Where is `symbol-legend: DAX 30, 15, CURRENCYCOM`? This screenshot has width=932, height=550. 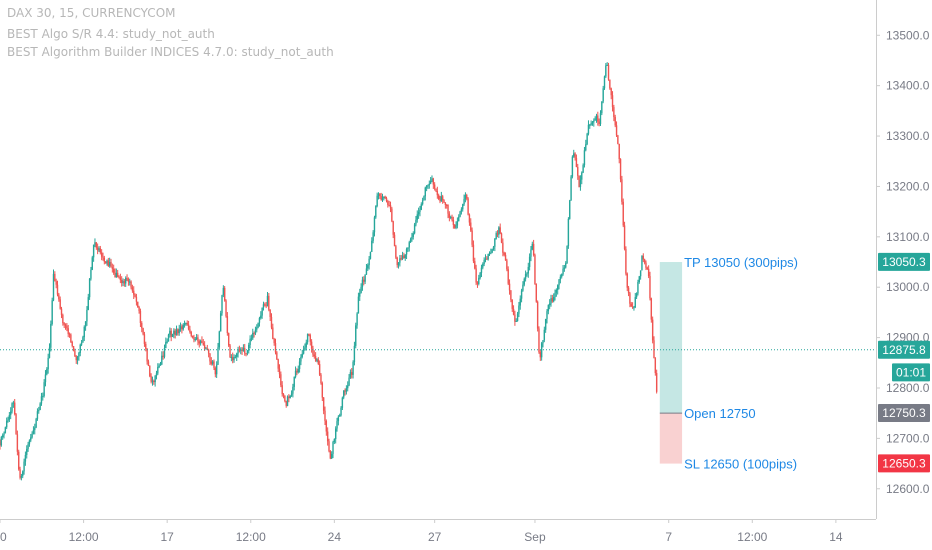
symbol-legend: DAX 30, 15, CURRENCYCOM is located at coordinates (91, 13).